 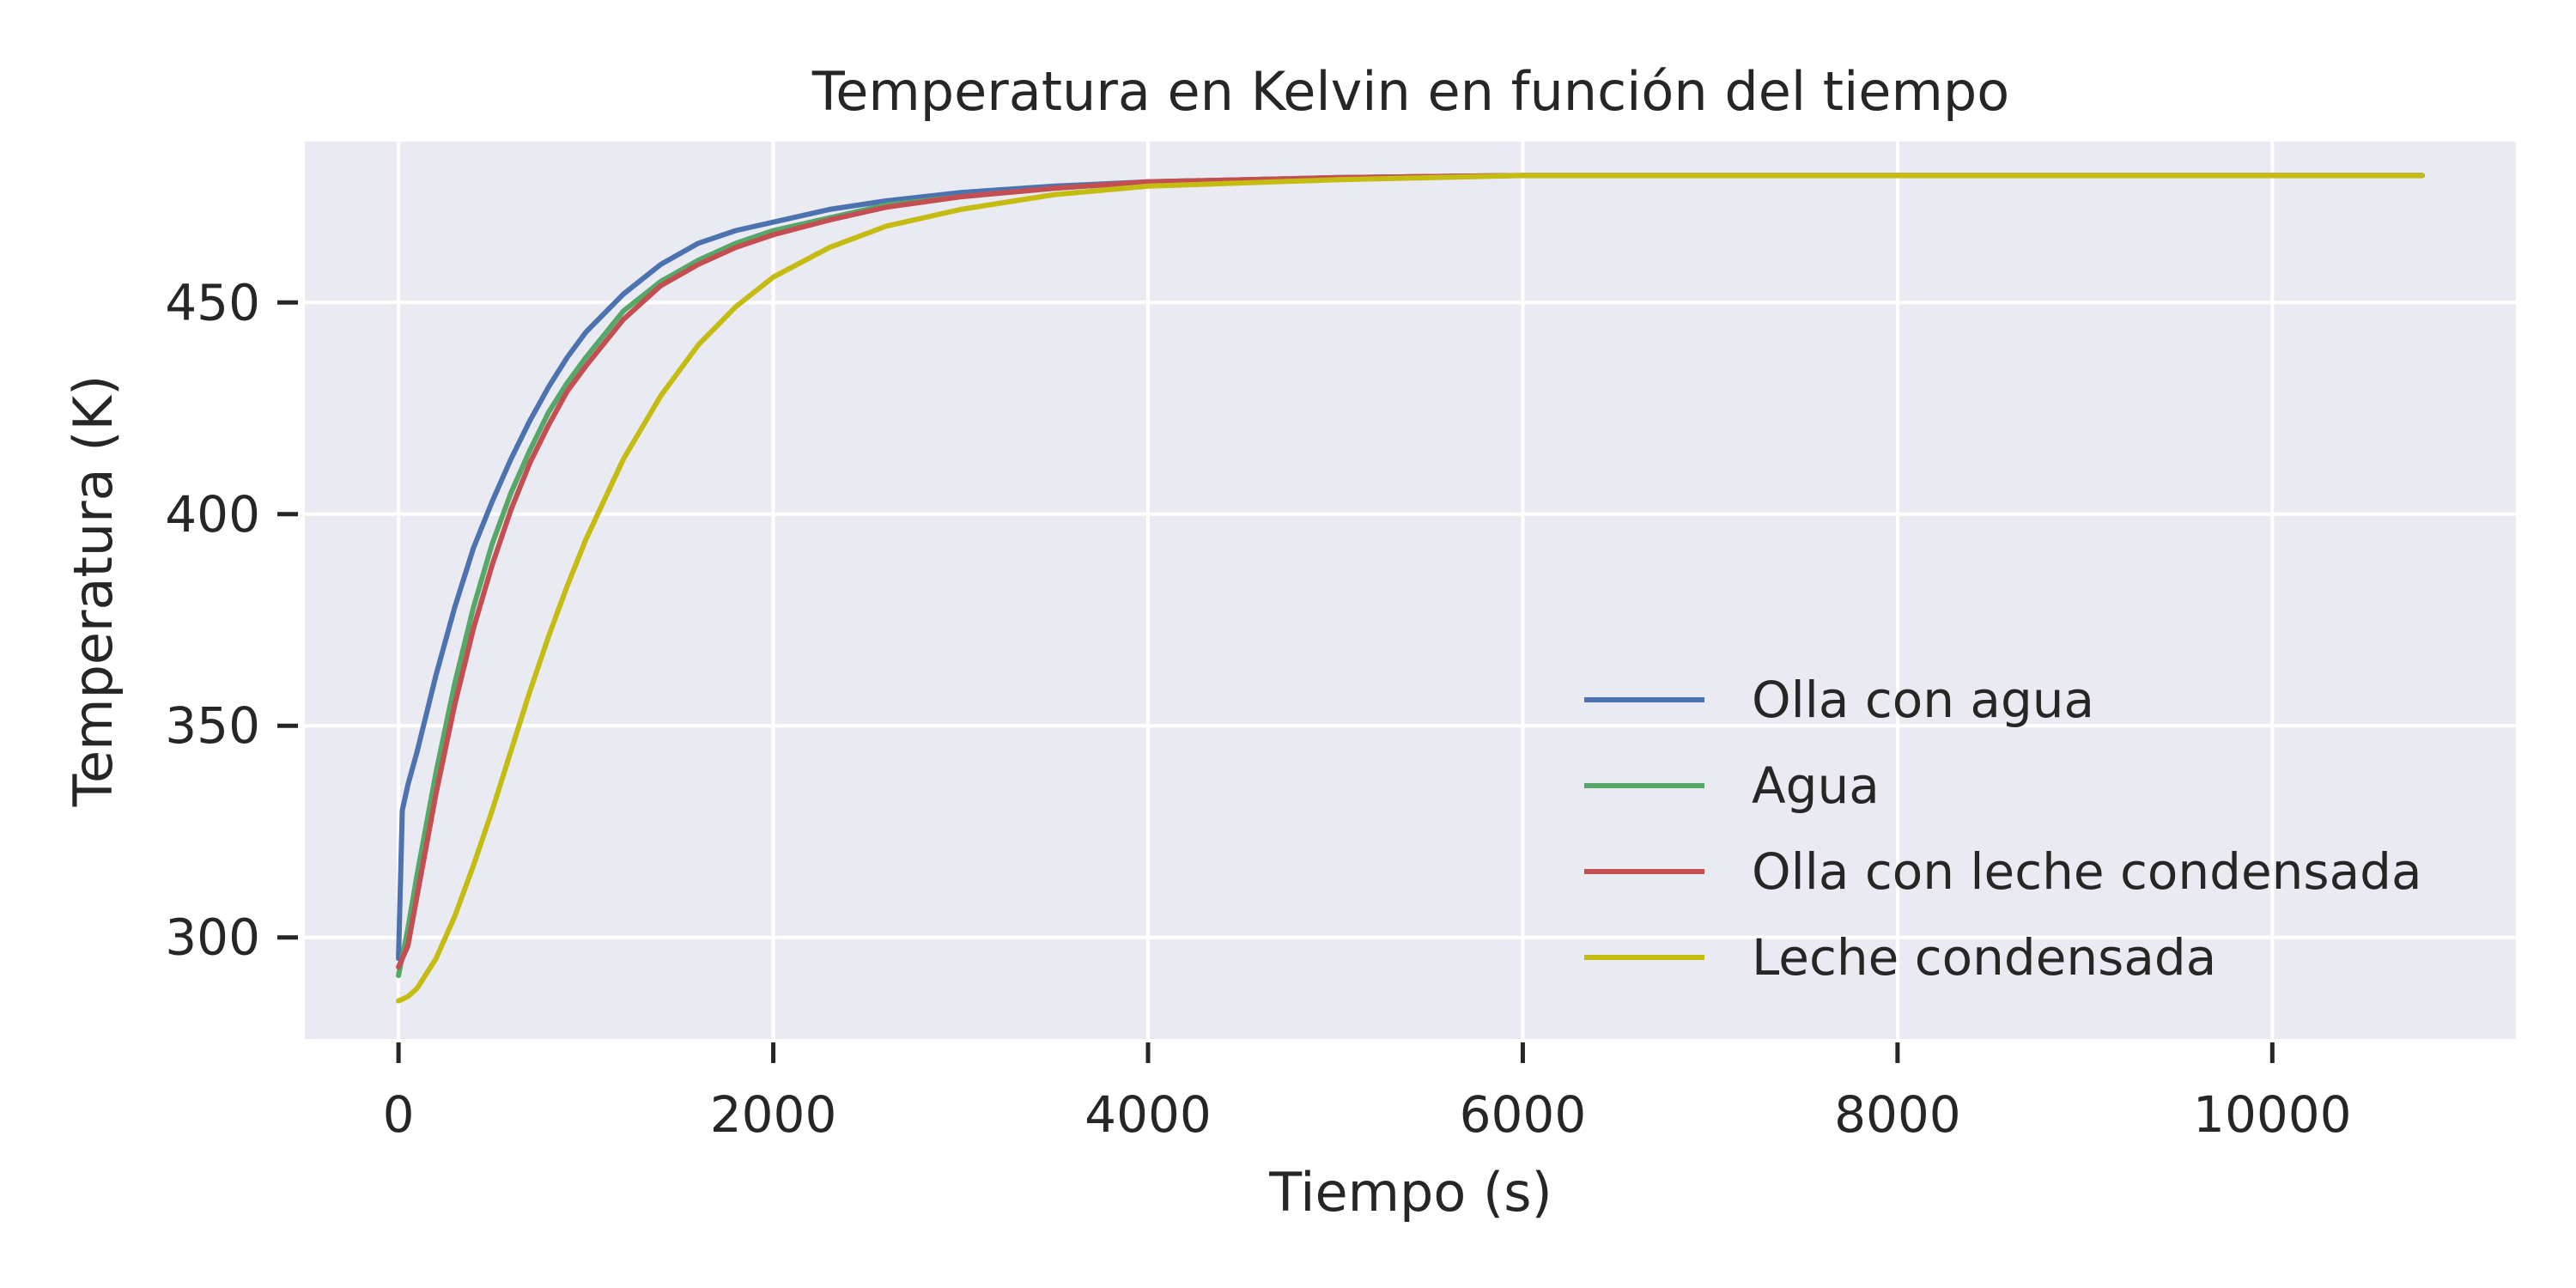 I want to click on legend-label: Leche condensada, so click(x=1984, y=958).